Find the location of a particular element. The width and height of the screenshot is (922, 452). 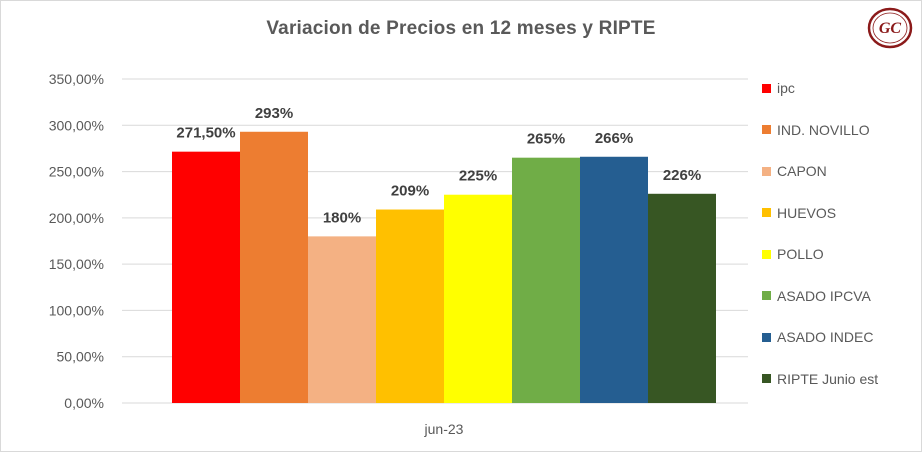

bar-huevos is located at coordinates (410, 306).